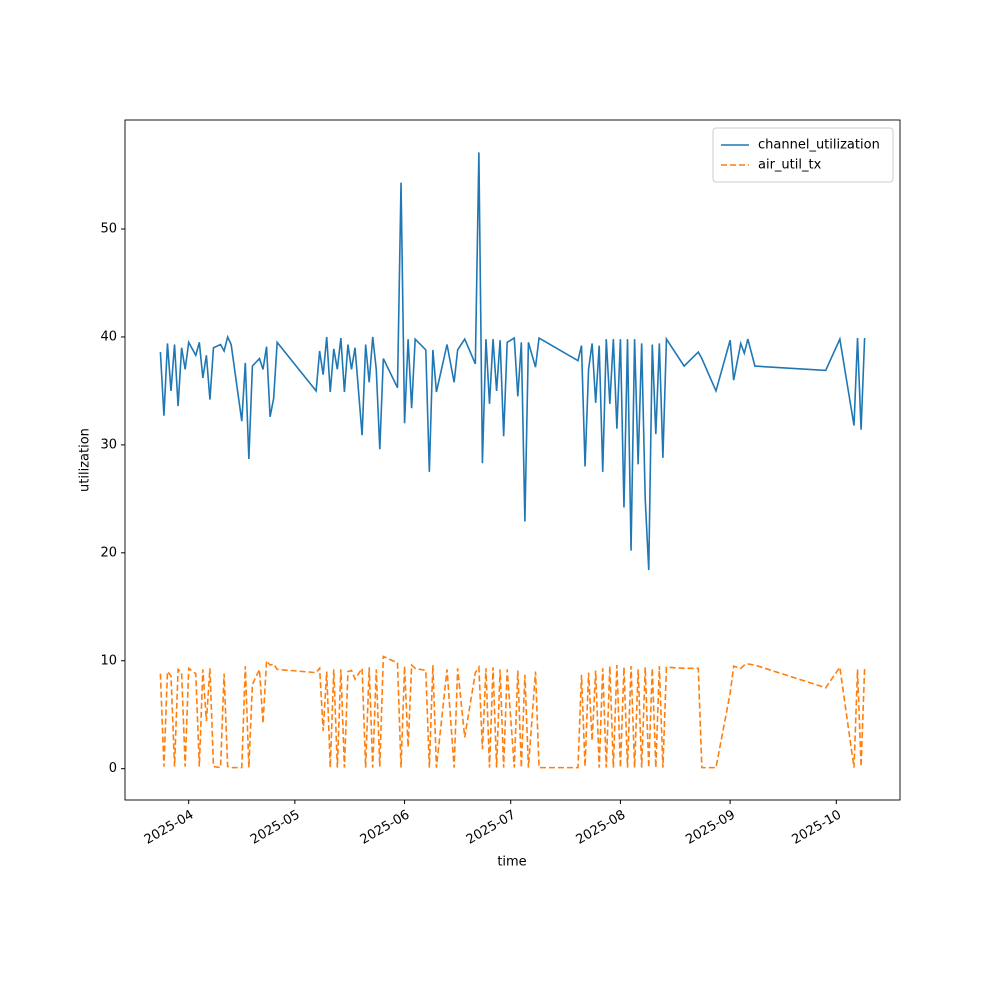 Image resolution: width=1000 pixels, height=1000 pixels. What do you see at coordinates (108, 229) in the screenshot?
I see `y-tick-label: 50` at bounding box center [108, 229].